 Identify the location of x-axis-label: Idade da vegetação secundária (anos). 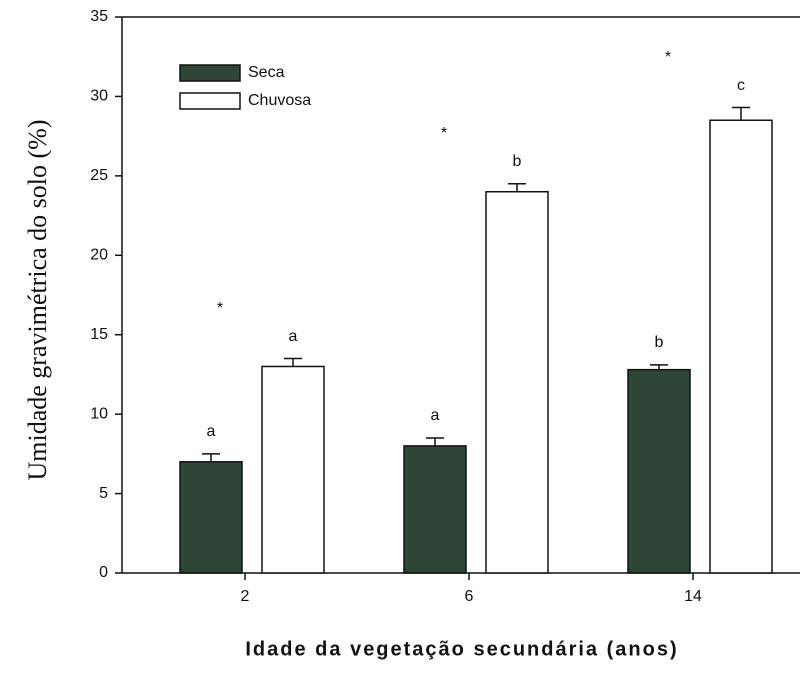
(461, 649).